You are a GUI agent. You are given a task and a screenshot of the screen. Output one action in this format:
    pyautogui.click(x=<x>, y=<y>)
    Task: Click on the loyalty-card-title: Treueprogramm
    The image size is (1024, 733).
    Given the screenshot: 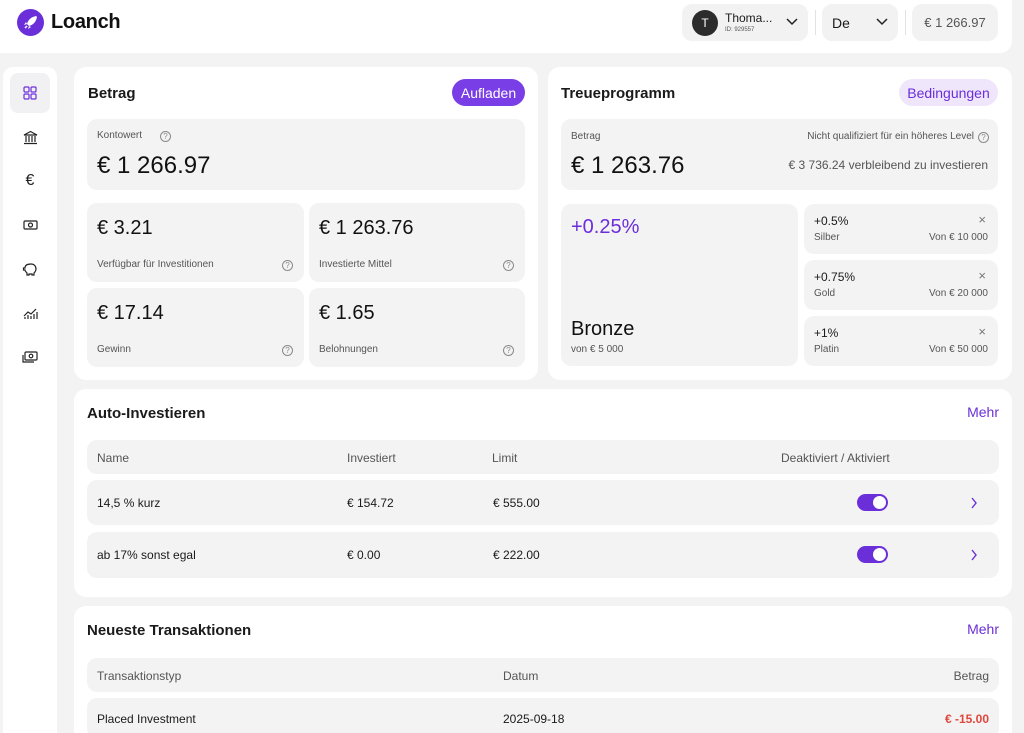 What is the action you would take?
    pyautogui.click(x=618, y=93)
    